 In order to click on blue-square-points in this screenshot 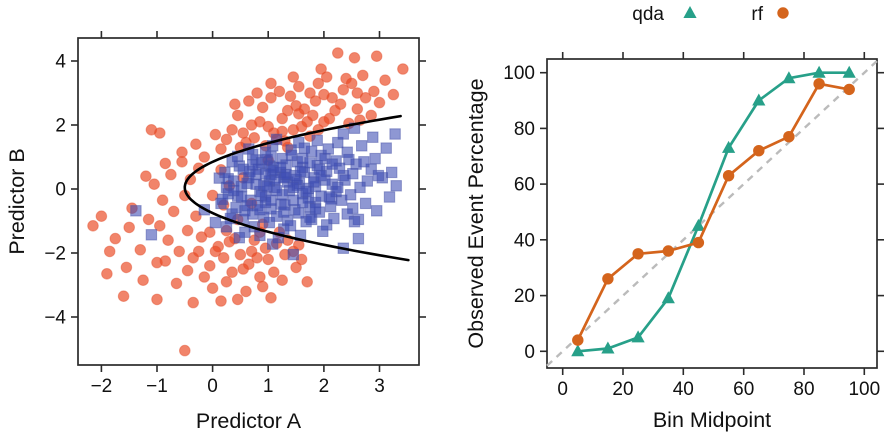, I will do `click(266, 191)`.